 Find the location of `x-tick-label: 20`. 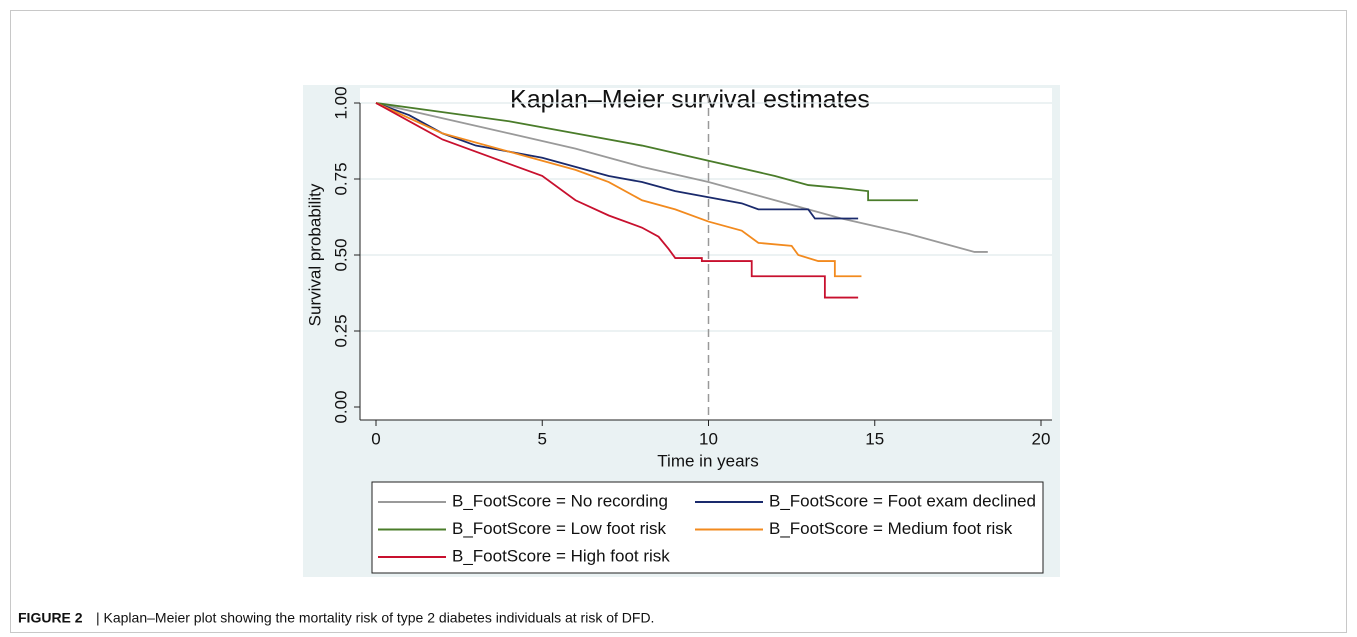

x-tick-label: 20 is located at coordinates (1041, 438).